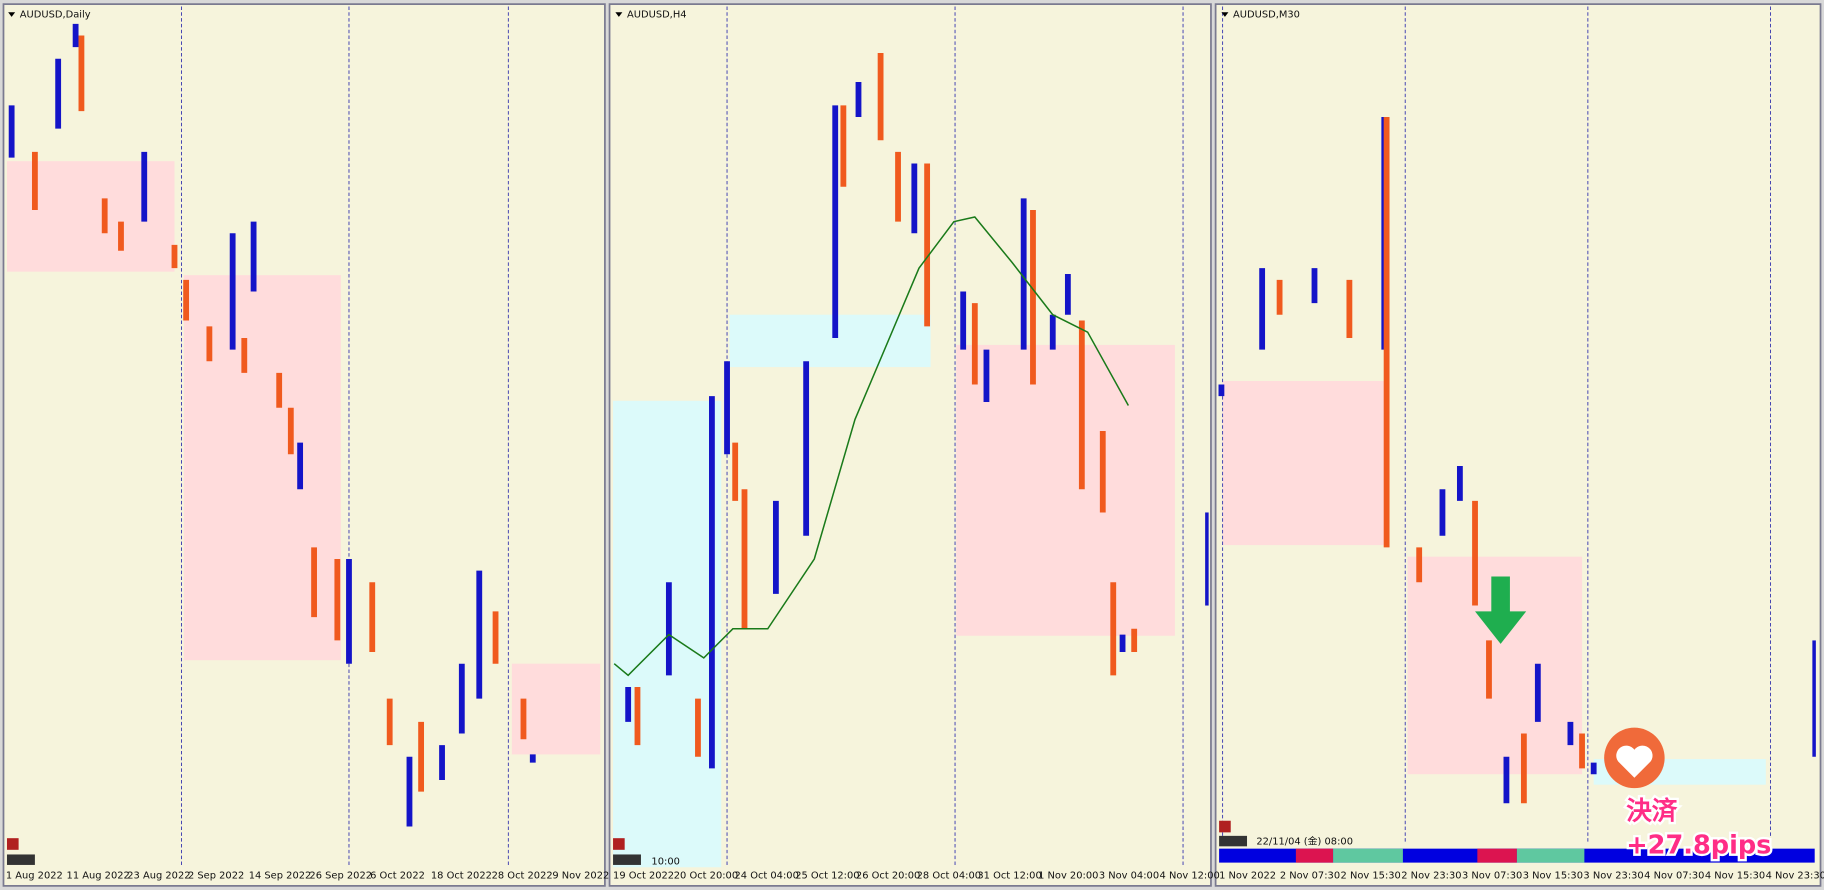  What do you see at coordinates (522, 875) in the screenshot?
I see `date-label: 28 Oct 2022` at bounding box center [522, 875].